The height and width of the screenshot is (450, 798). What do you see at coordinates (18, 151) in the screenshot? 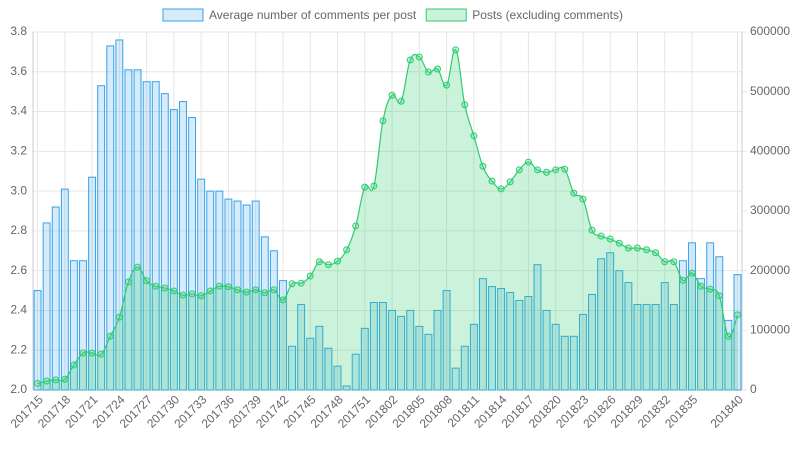
I see `y-tick-label: 3.2` at bounding box center [18, 151].